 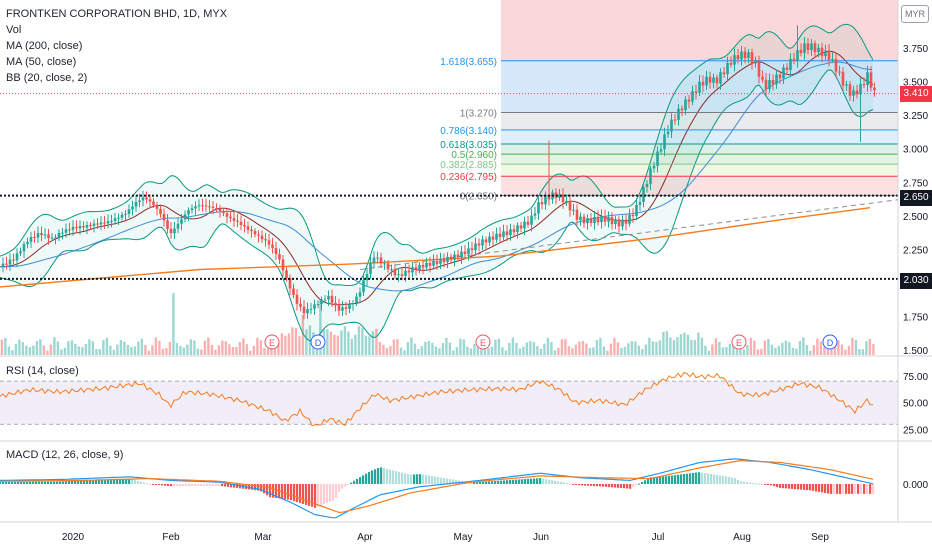 I want to click on price-tick-label: 1.750, so click(x=915, y=317).